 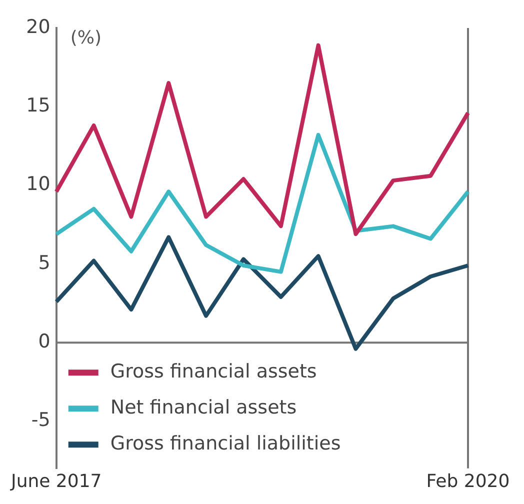 I want to click on x-tick-label: Feb 2020, so click(x=468, y=481).